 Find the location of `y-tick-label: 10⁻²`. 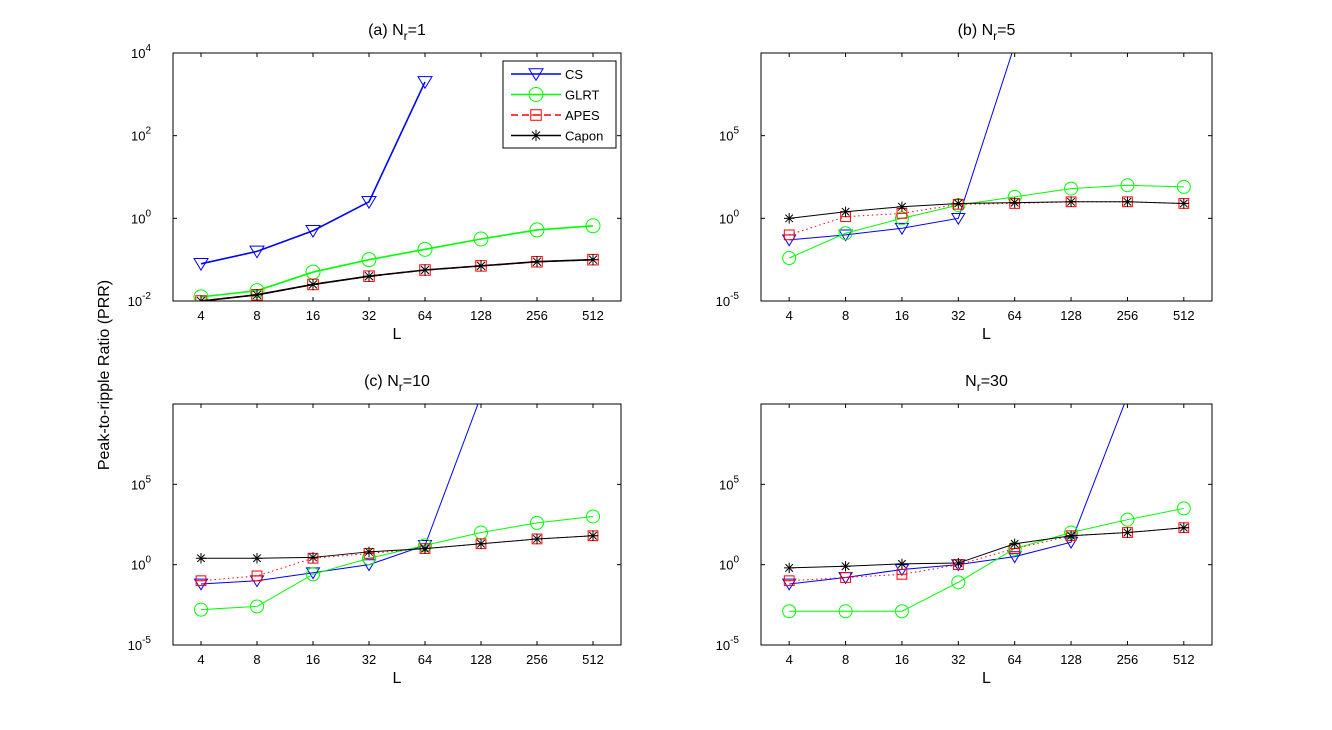

y-tick-label: 10⁻² is located at coordinates (140, 300).